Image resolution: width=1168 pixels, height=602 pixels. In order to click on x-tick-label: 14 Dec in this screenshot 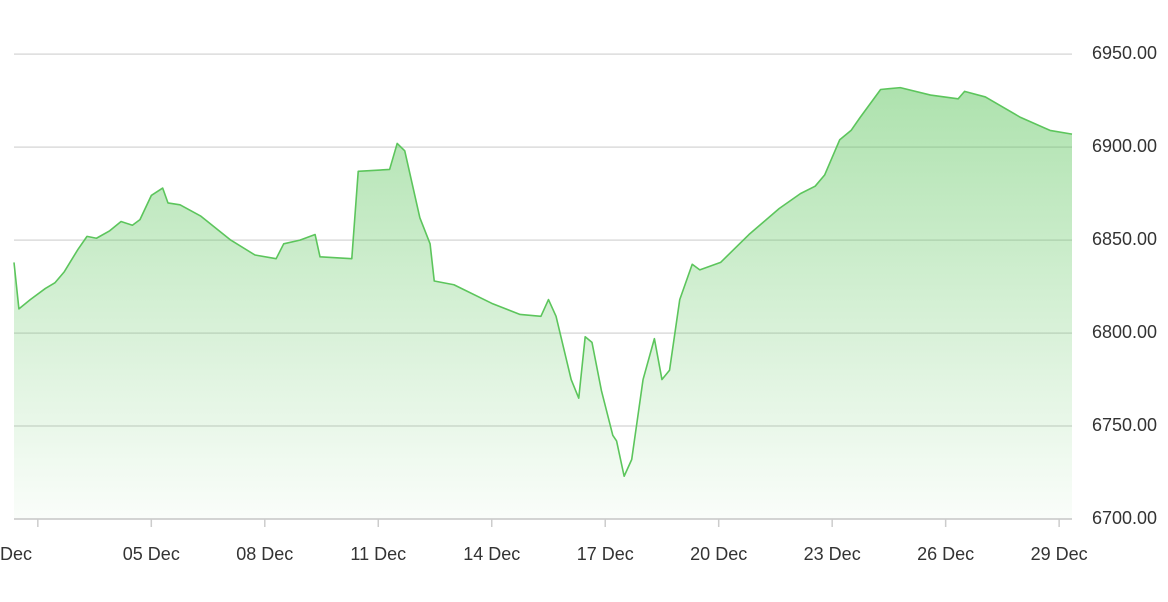, I will do `click(491, 554)`.